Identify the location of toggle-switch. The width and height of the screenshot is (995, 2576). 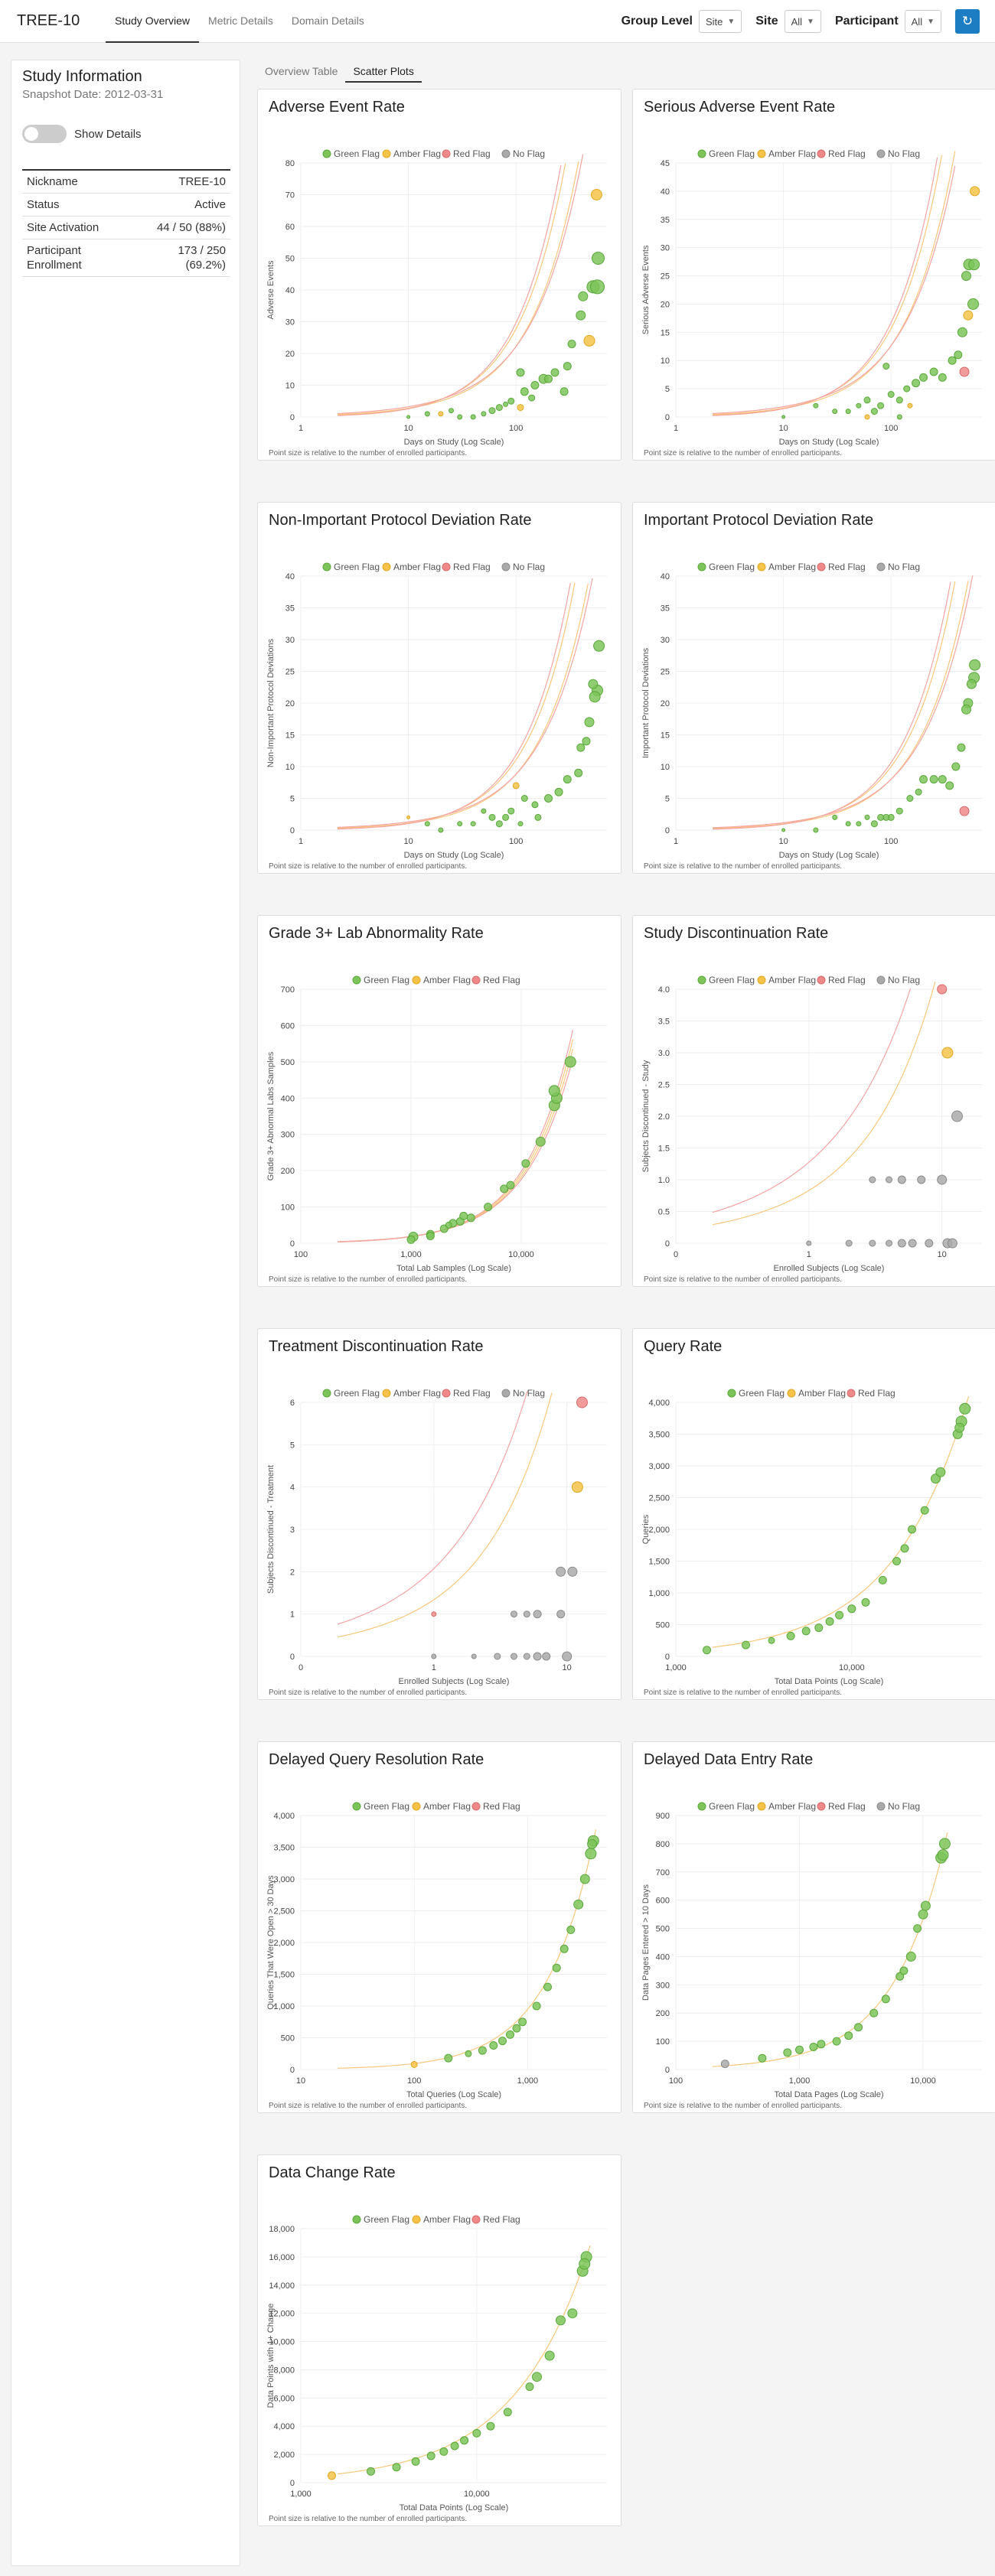
(44, 134).